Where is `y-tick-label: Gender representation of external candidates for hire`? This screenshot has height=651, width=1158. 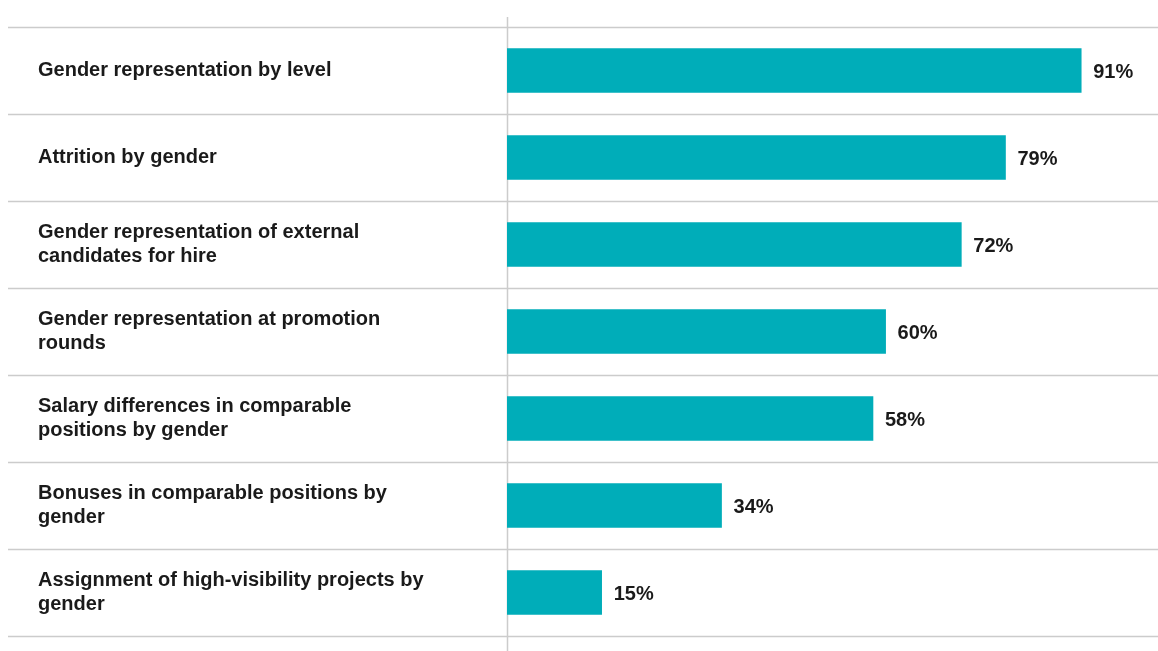
y-tick-label: Gender representation of external candidates for hire is located at coordinates (199, 243).